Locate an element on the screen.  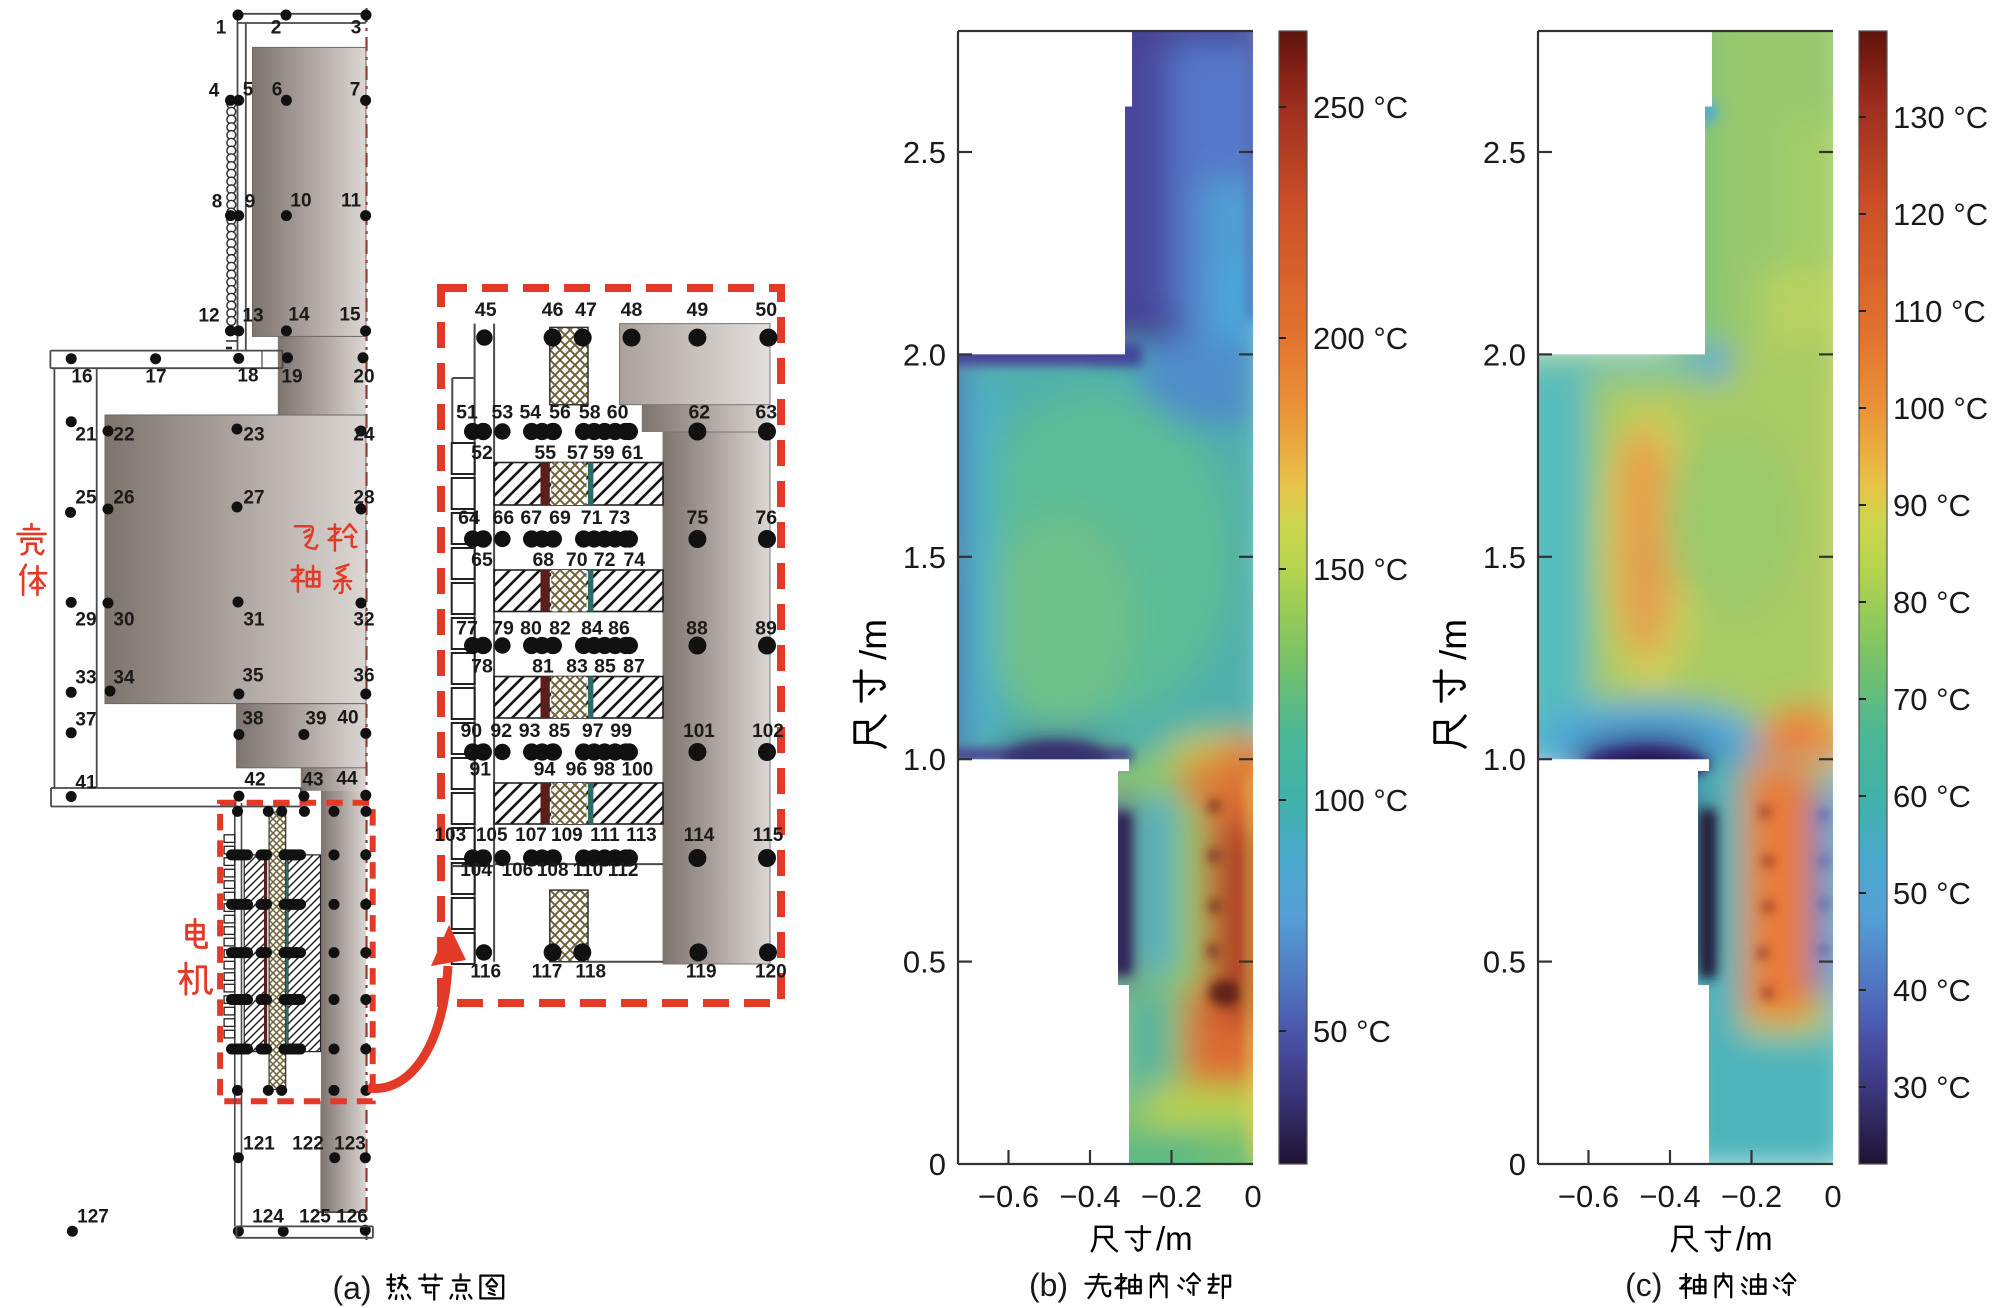
svg-text: 30 is located at coordinates (123, 620).